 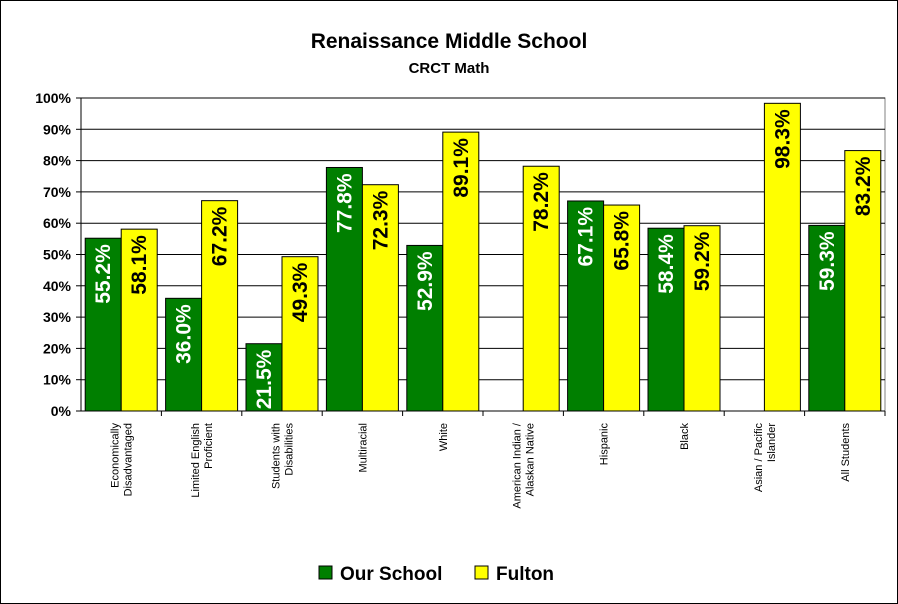 I want to click on x-category-label-line: Black, so click(x=685, y=436).